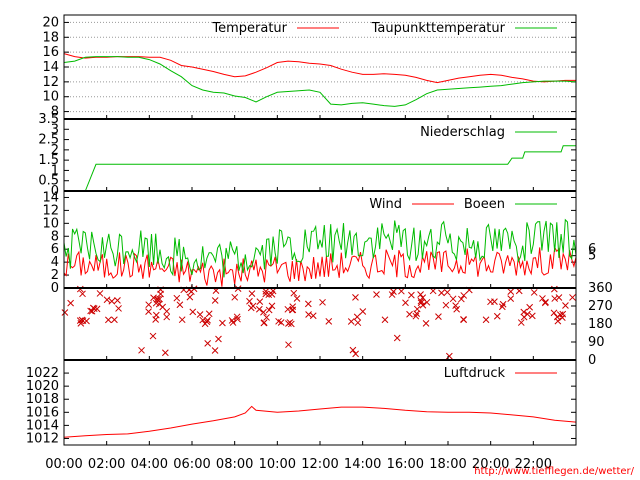 The image size is (640, 480). I want to click on y-tick-label: 4, so click(55, 262).